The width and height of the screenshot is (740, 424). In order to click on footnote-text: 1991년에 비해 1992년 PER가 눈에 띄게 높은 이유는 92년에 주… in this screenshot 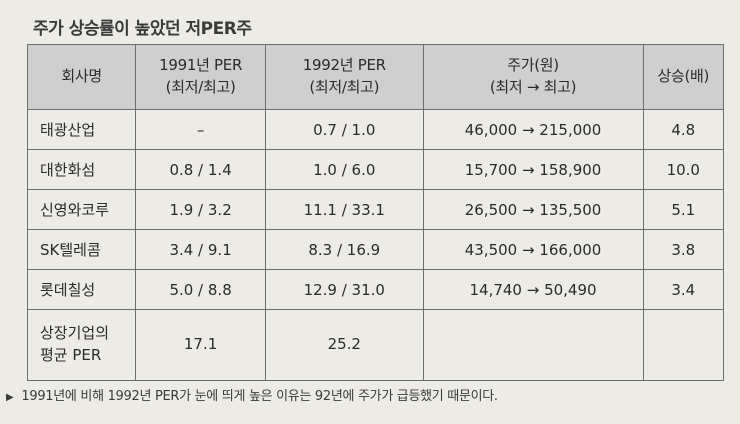, I will do `click(259, 396)`.